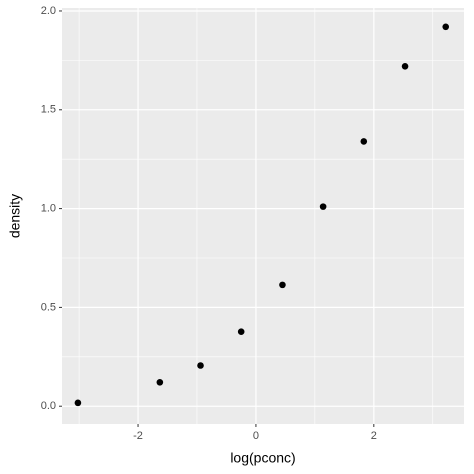 The height and width of the screenshot is (474, 474). Describe the element at coordinates (374, 436) in the screenshot. I see `x-tick-label: 2` at that location.